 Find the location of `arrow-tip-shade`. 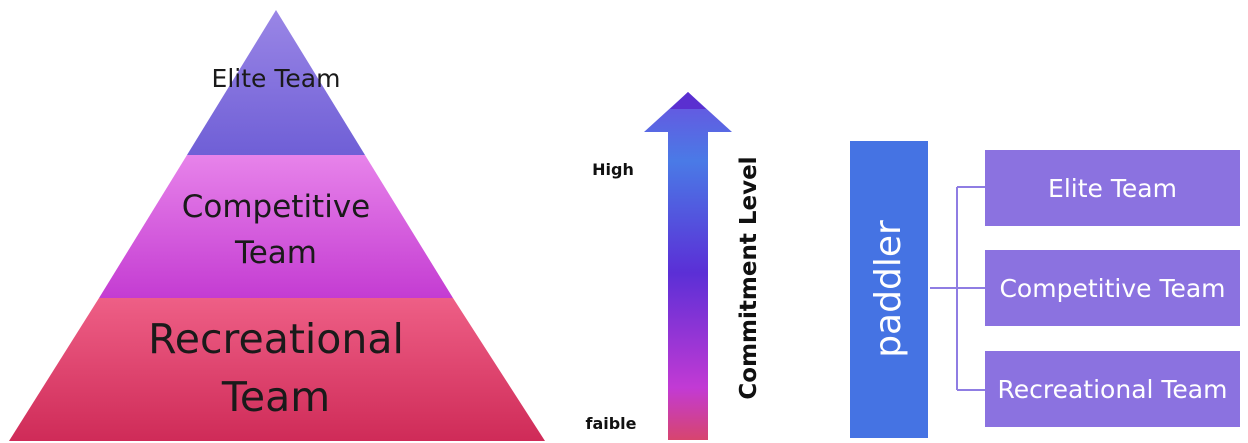

arrow-tip-shade is located at coordinates (688, 100).